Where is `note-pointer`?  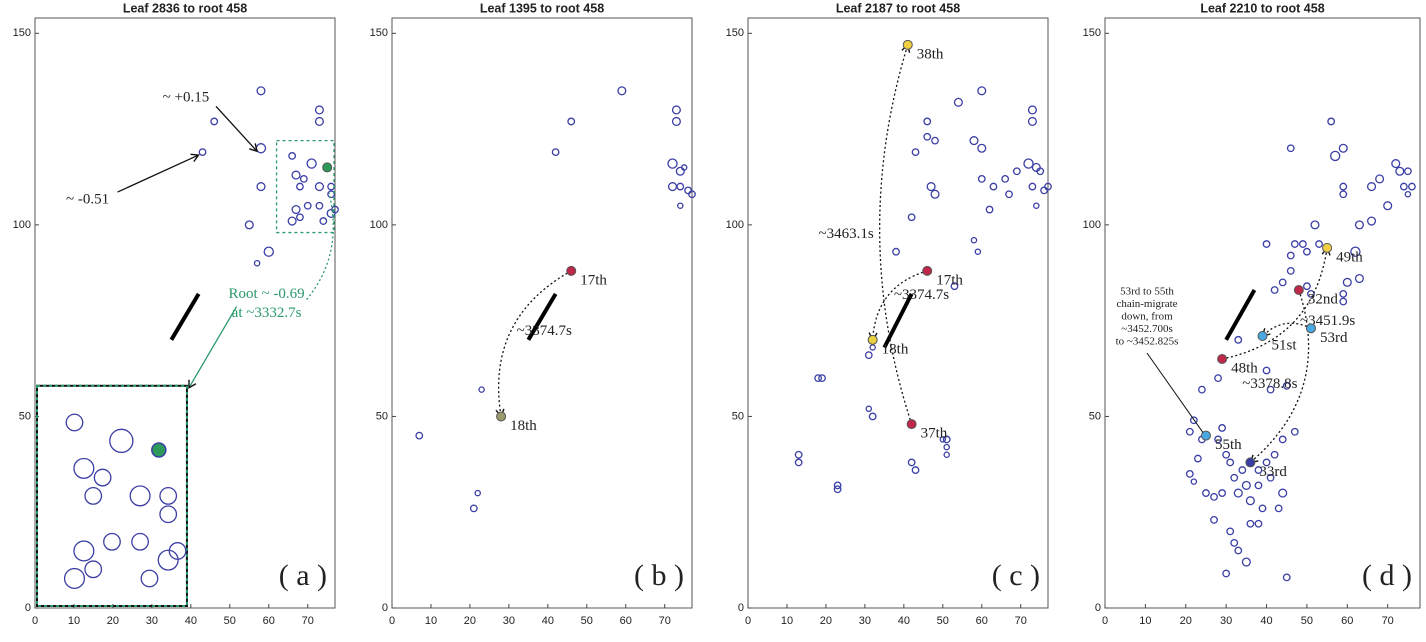 note-pointer is located at coordinates (1175, 392).